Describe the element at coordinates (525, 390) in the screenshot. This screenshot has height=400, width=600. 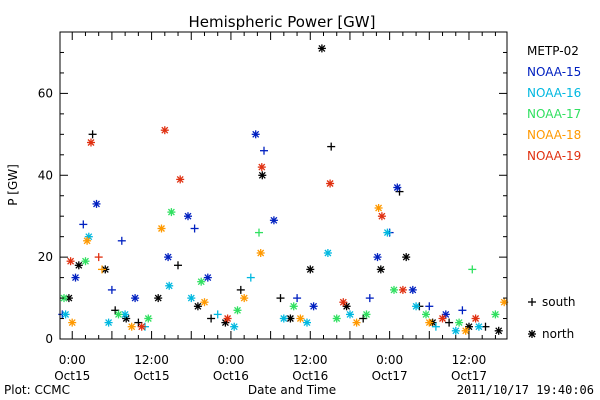
I see `plot-timestamp: 2011/10/17 19:40:06` at that location.